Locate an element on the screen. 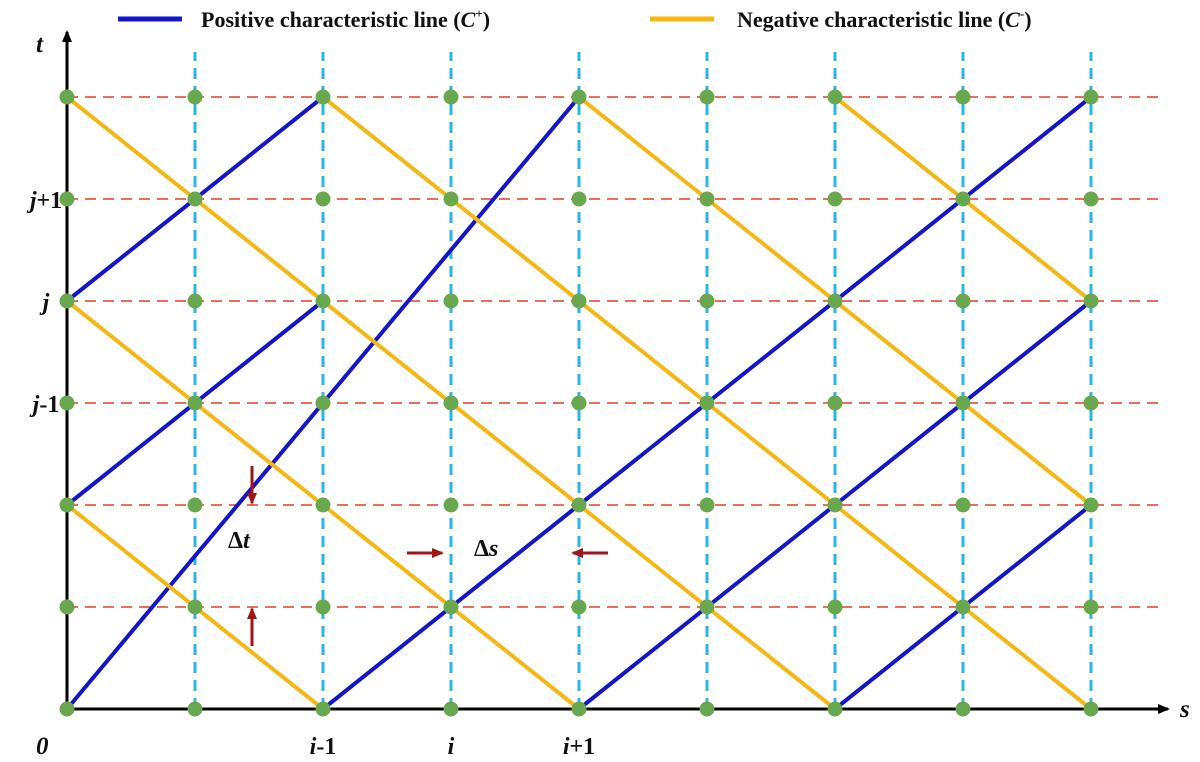  y-tick-label: j+1 is located at coordinates (44, 201).